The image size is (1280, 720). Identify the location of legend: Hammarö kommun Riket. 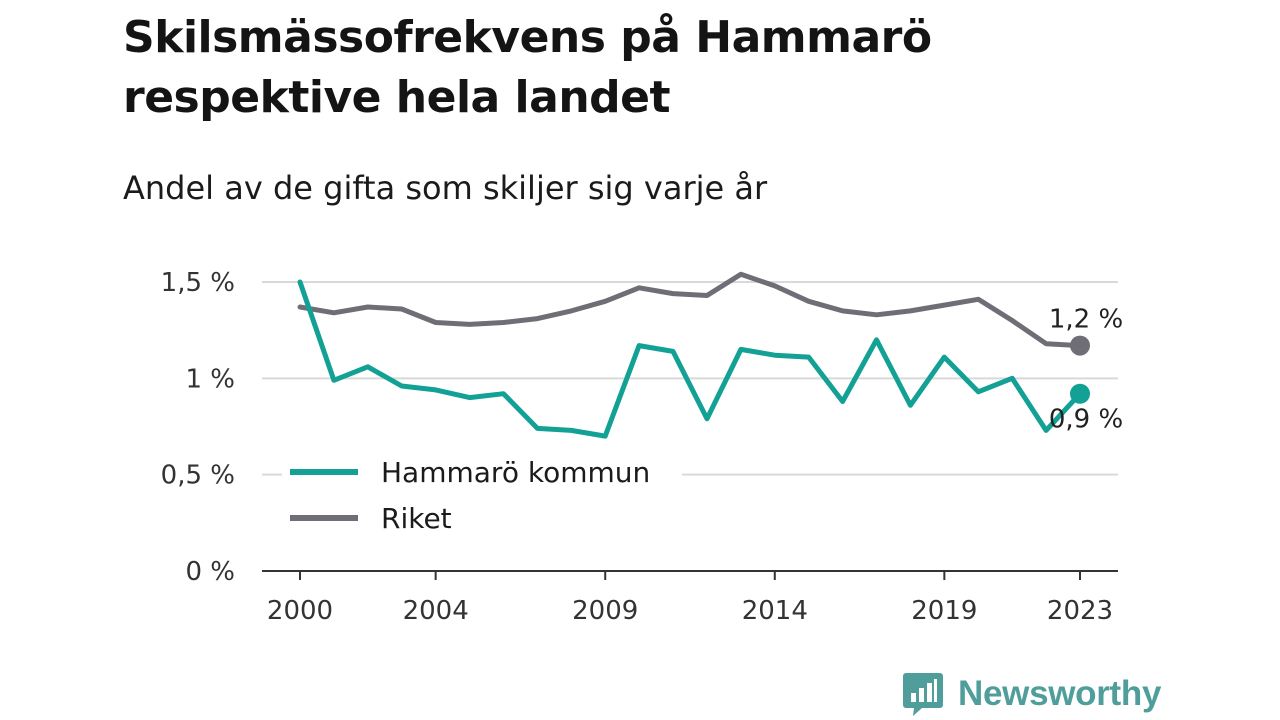
(482, 498).